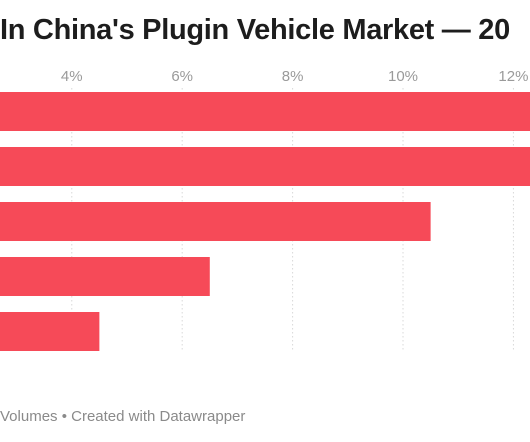 Image resolution: width=530 pixels, height=442 pixels. What do you see at coordinates (123, 416) in the screenshot?
I see `source-note: Volumes • Created with Datawrapper` at bounding box center [123, 416].